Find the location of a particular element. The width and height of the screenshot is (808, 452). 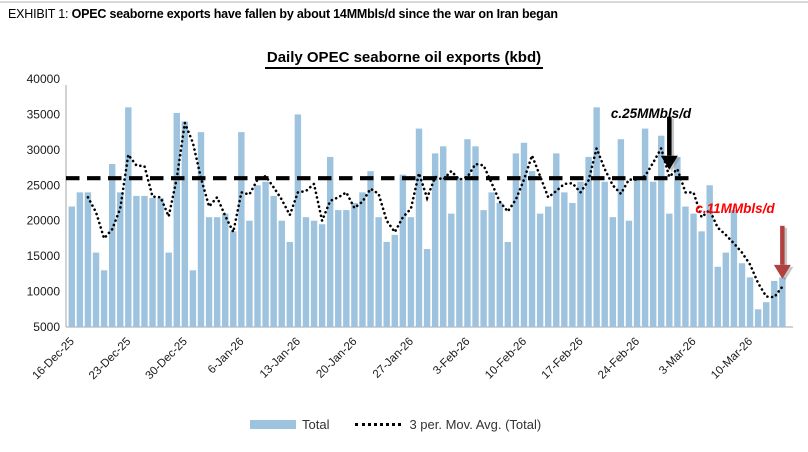

y-axis-label: 35000 is located at coordinates (44, 114).